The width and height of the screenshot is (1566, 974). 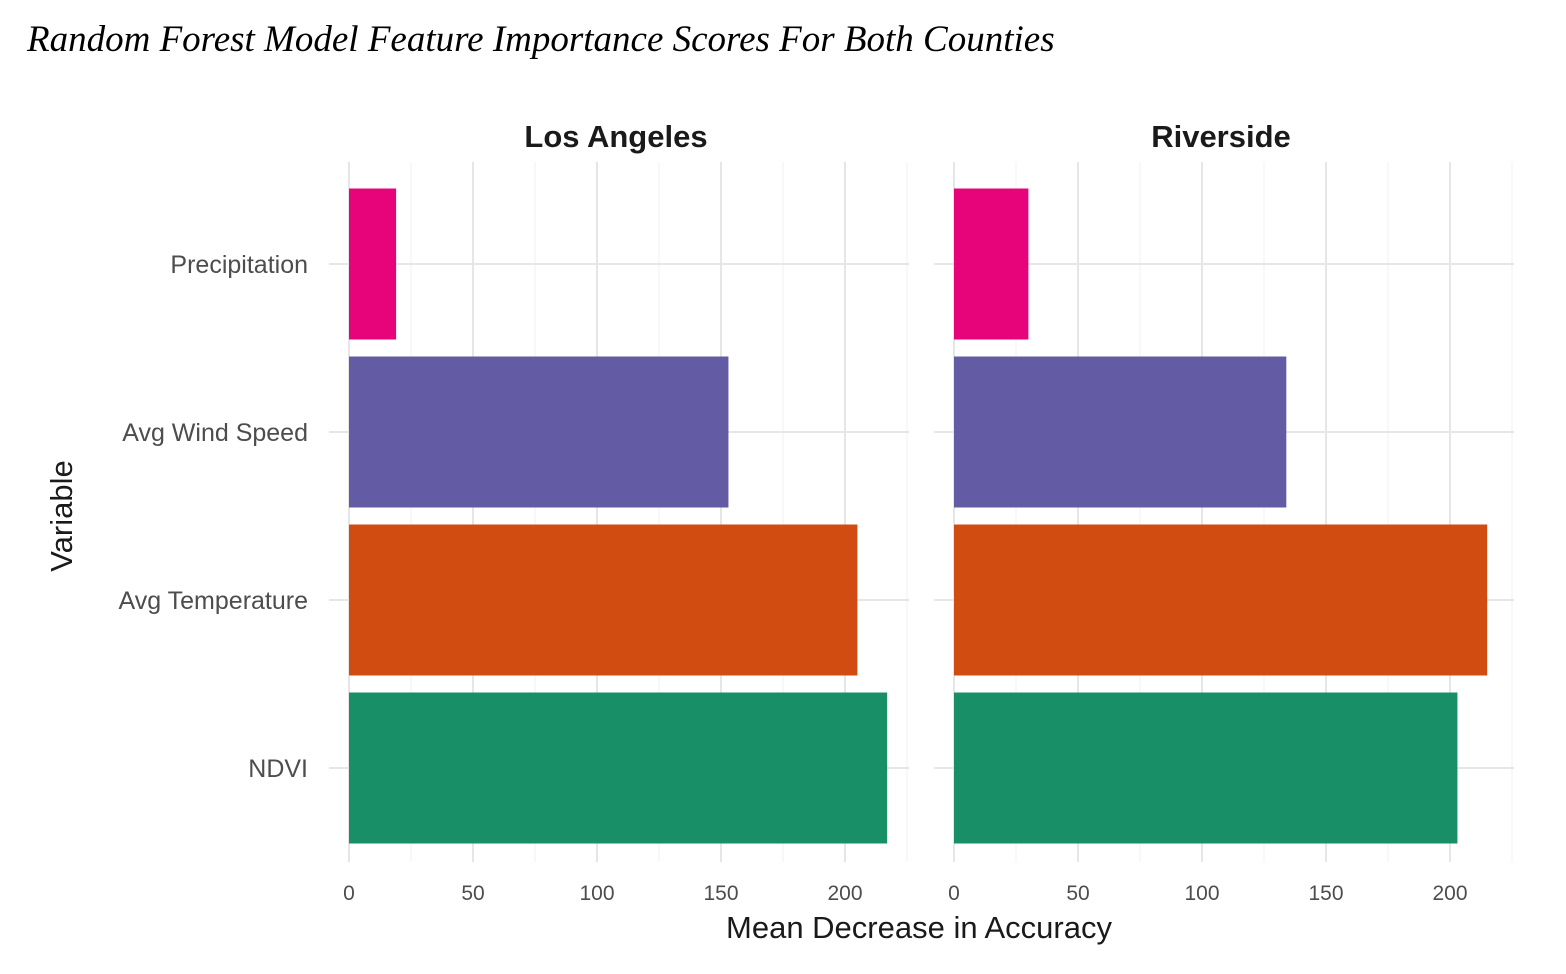 What do you see at coordinates (991, 264) in the screenshot?
I see `bar-riverside-precipitation` at bounding box center [991, 264].